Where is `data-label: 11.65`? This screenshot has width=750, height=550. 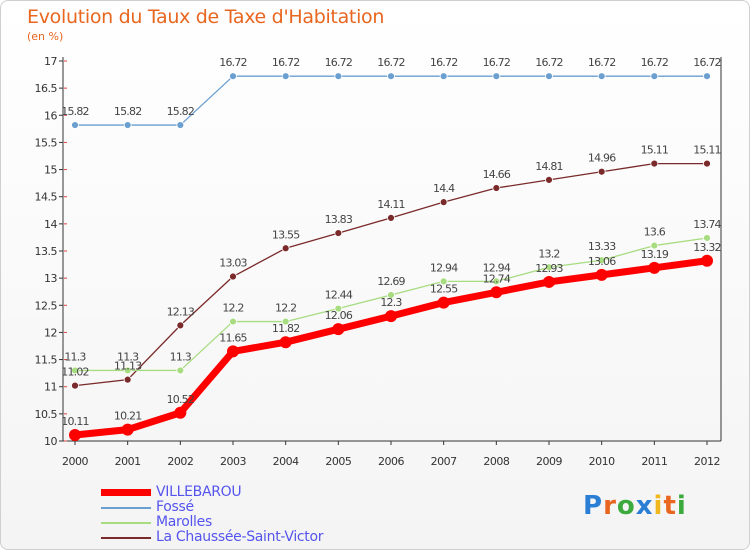 data-label: 11.65 is located at coordinates (233, 337).